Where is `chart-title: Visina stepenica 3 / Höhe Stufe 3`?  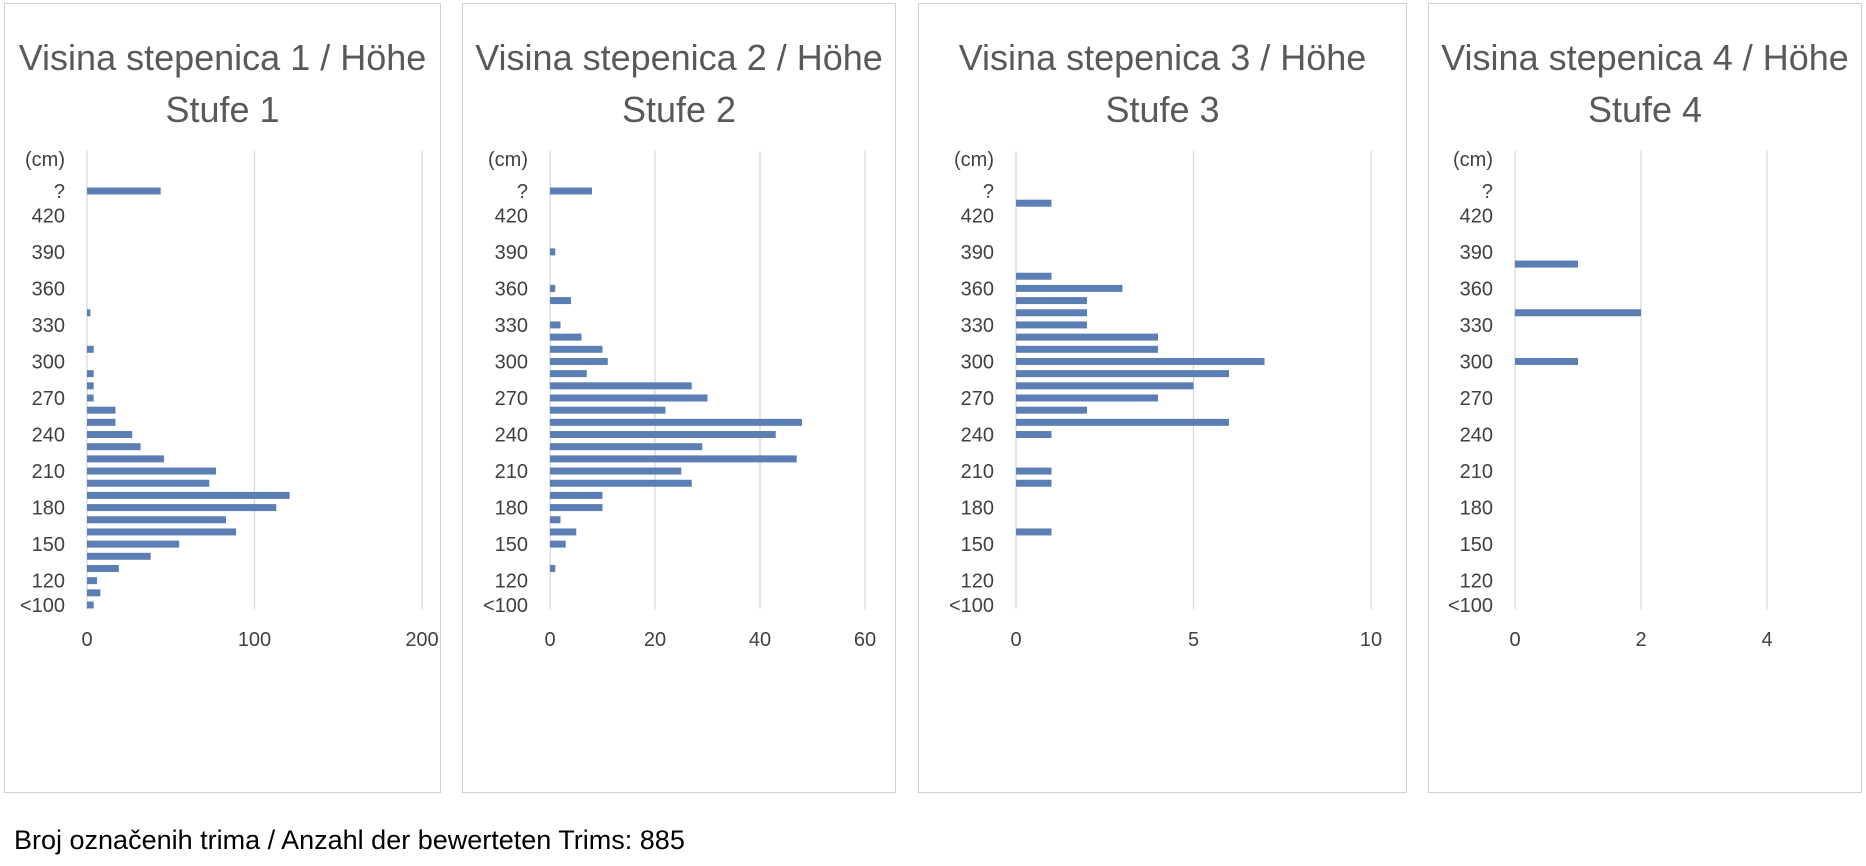 chart-title: Visina stepenica 3 / Höhe Stufe 3 is located at coordinates (1162, 83).